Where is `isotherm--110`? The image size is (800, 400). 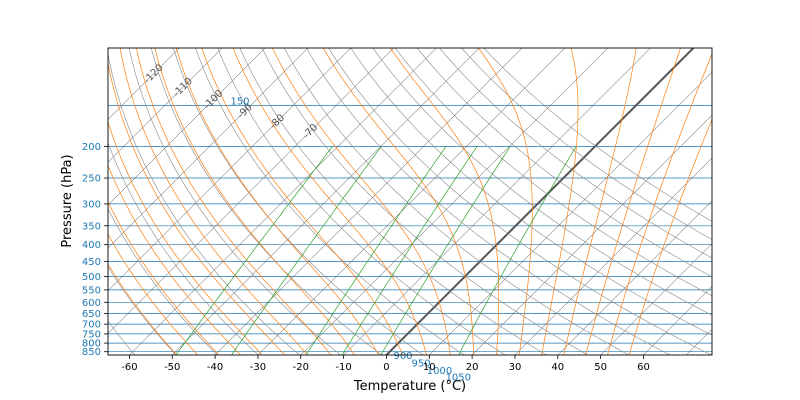
isotherm--110 is located at coordinates (165, 105).